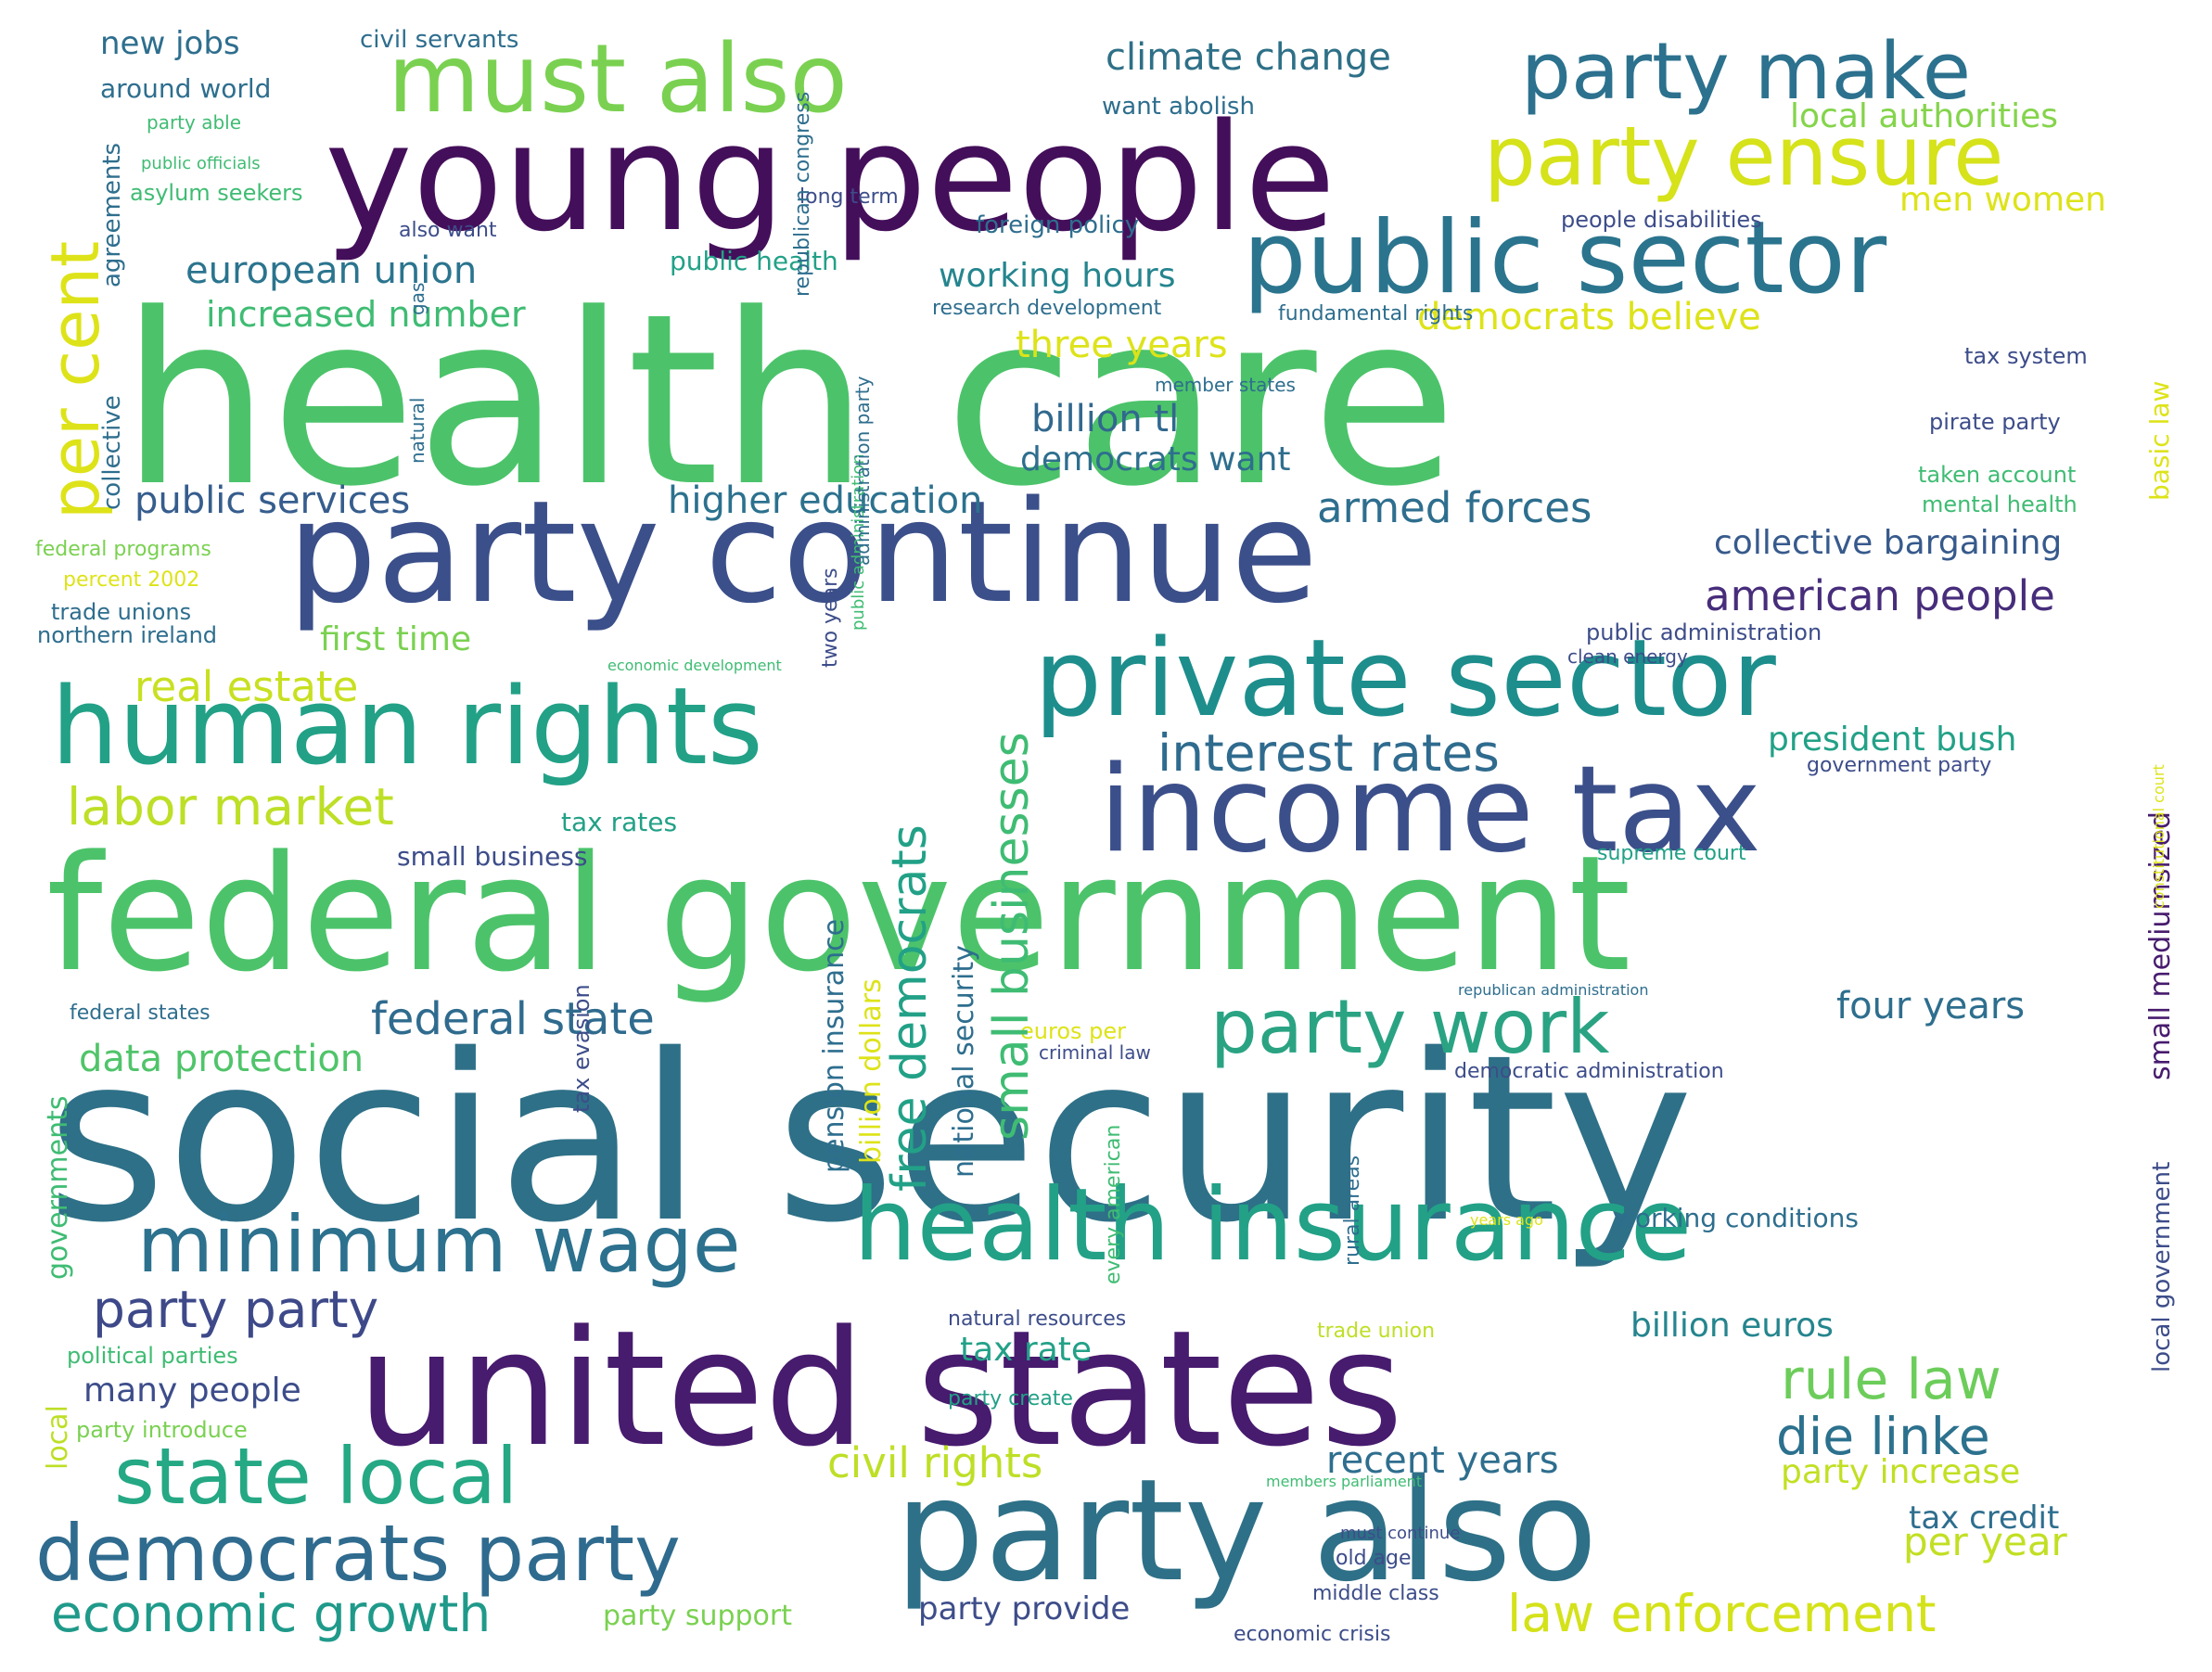 The image size is (2212, 1672). What do you see at coordinates (417, 430) in the screenshot?
I see `cloud-word: natural` at bounding box center [417, 430].